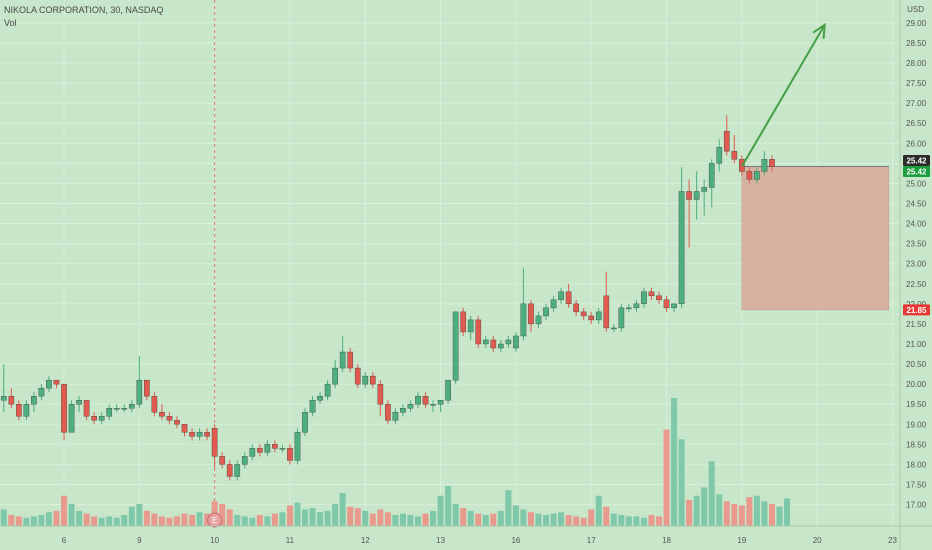 Image resolution: width=932 pixels, height=550 pixels. Describe the element at coordinates (84, 10) in the screenshot. I see `symbol-title: NIKOLA CORPORATION, 30, NASDAQ` at that location.